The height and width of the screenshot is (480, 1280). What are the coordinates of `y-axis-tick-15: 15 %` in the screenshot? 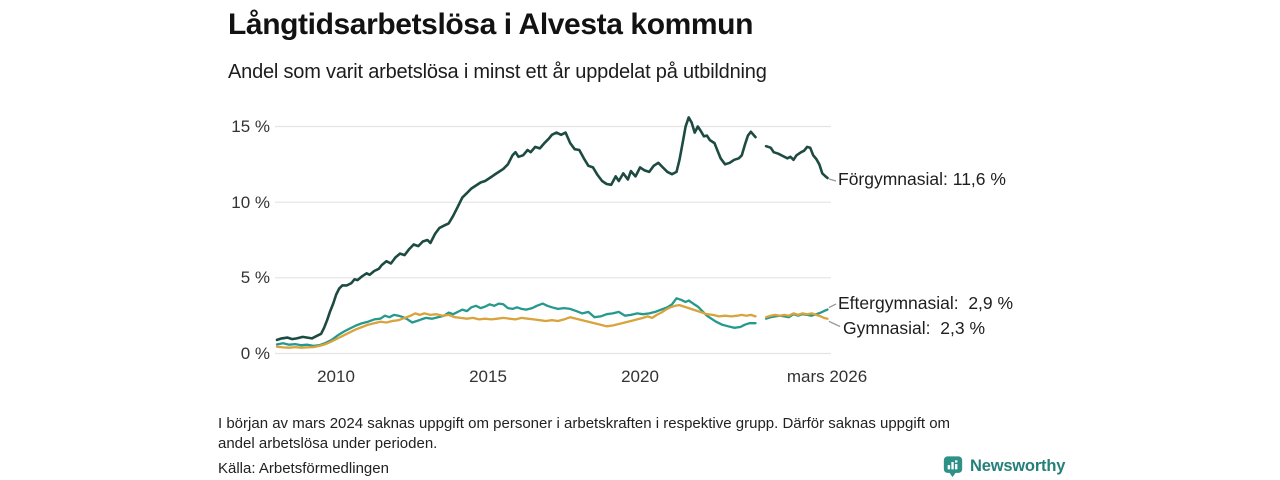 It's located at (250, 126).